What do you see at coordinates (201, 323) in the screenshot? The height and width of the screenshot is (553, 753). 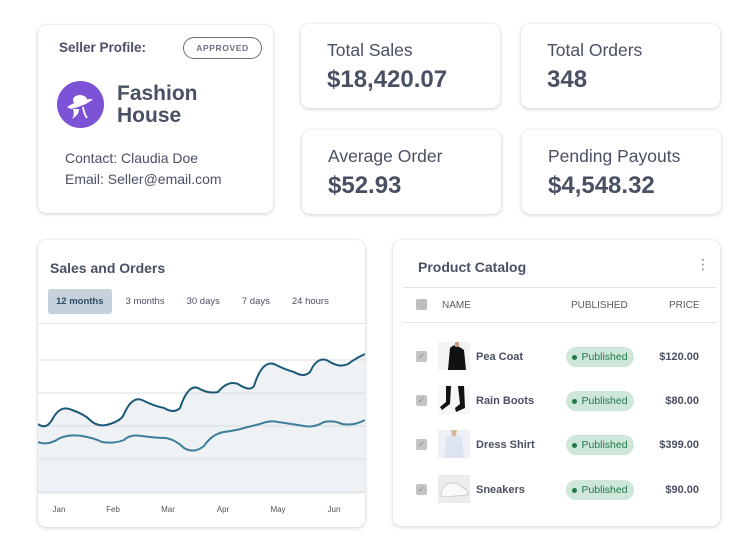 I see `chart-divider` at bounding box center [201, 323].